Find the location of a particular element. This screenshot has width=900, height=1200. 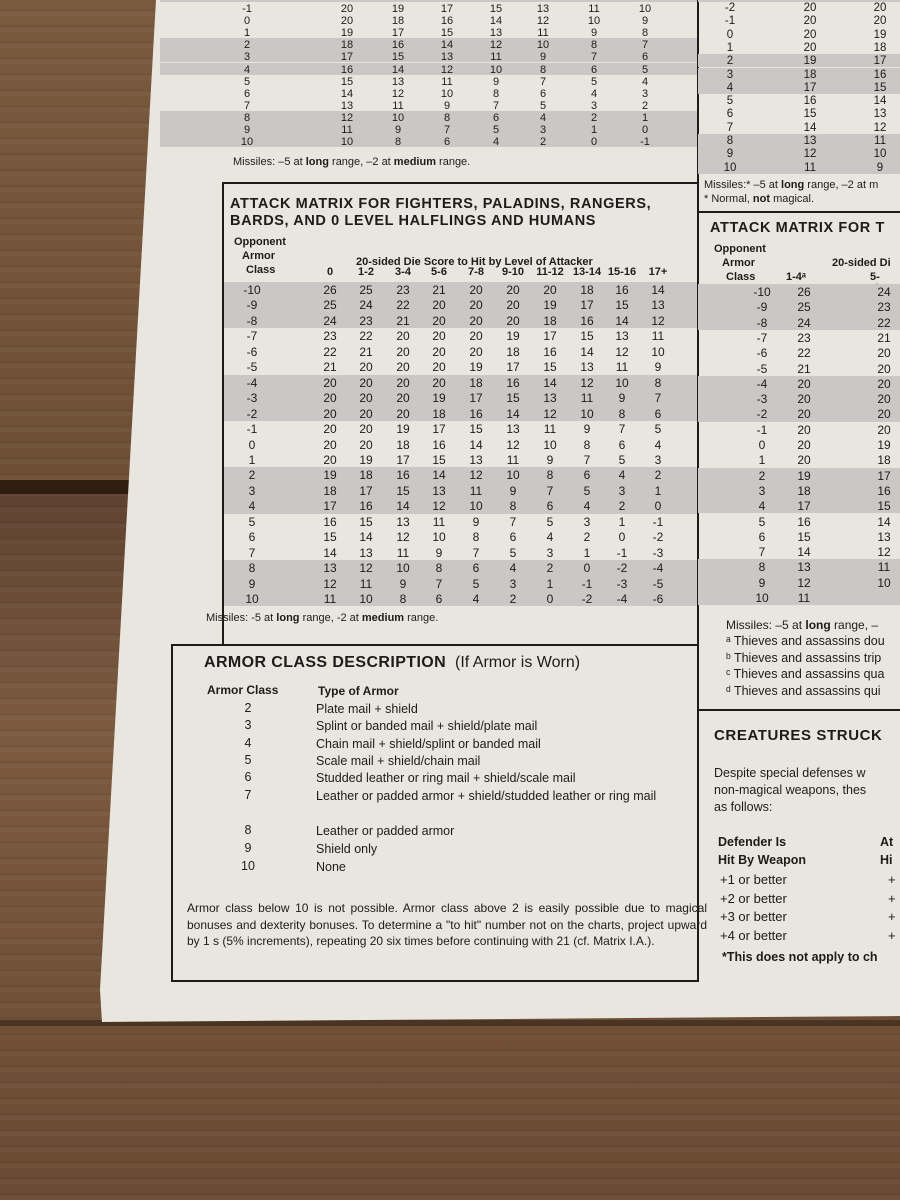

cell-value: 14 is located at coordinates (496, 21).